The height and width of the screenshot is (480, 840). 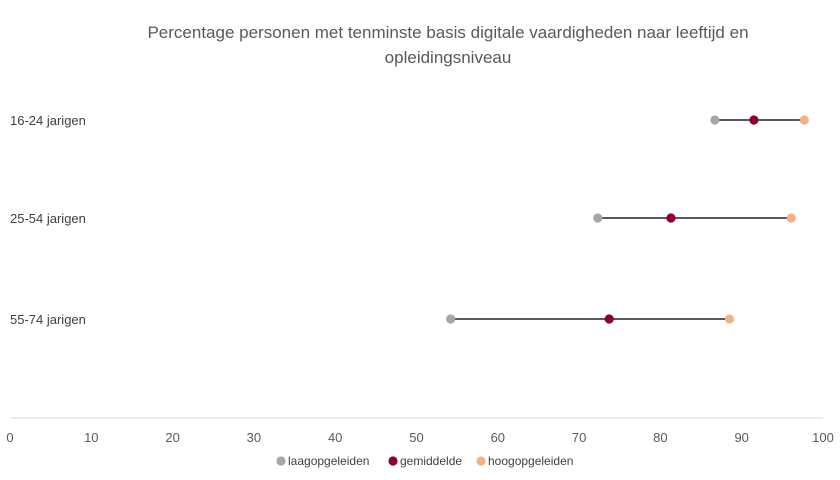 I want to click on x-tick-label: 80, so click(x=660, y=437).